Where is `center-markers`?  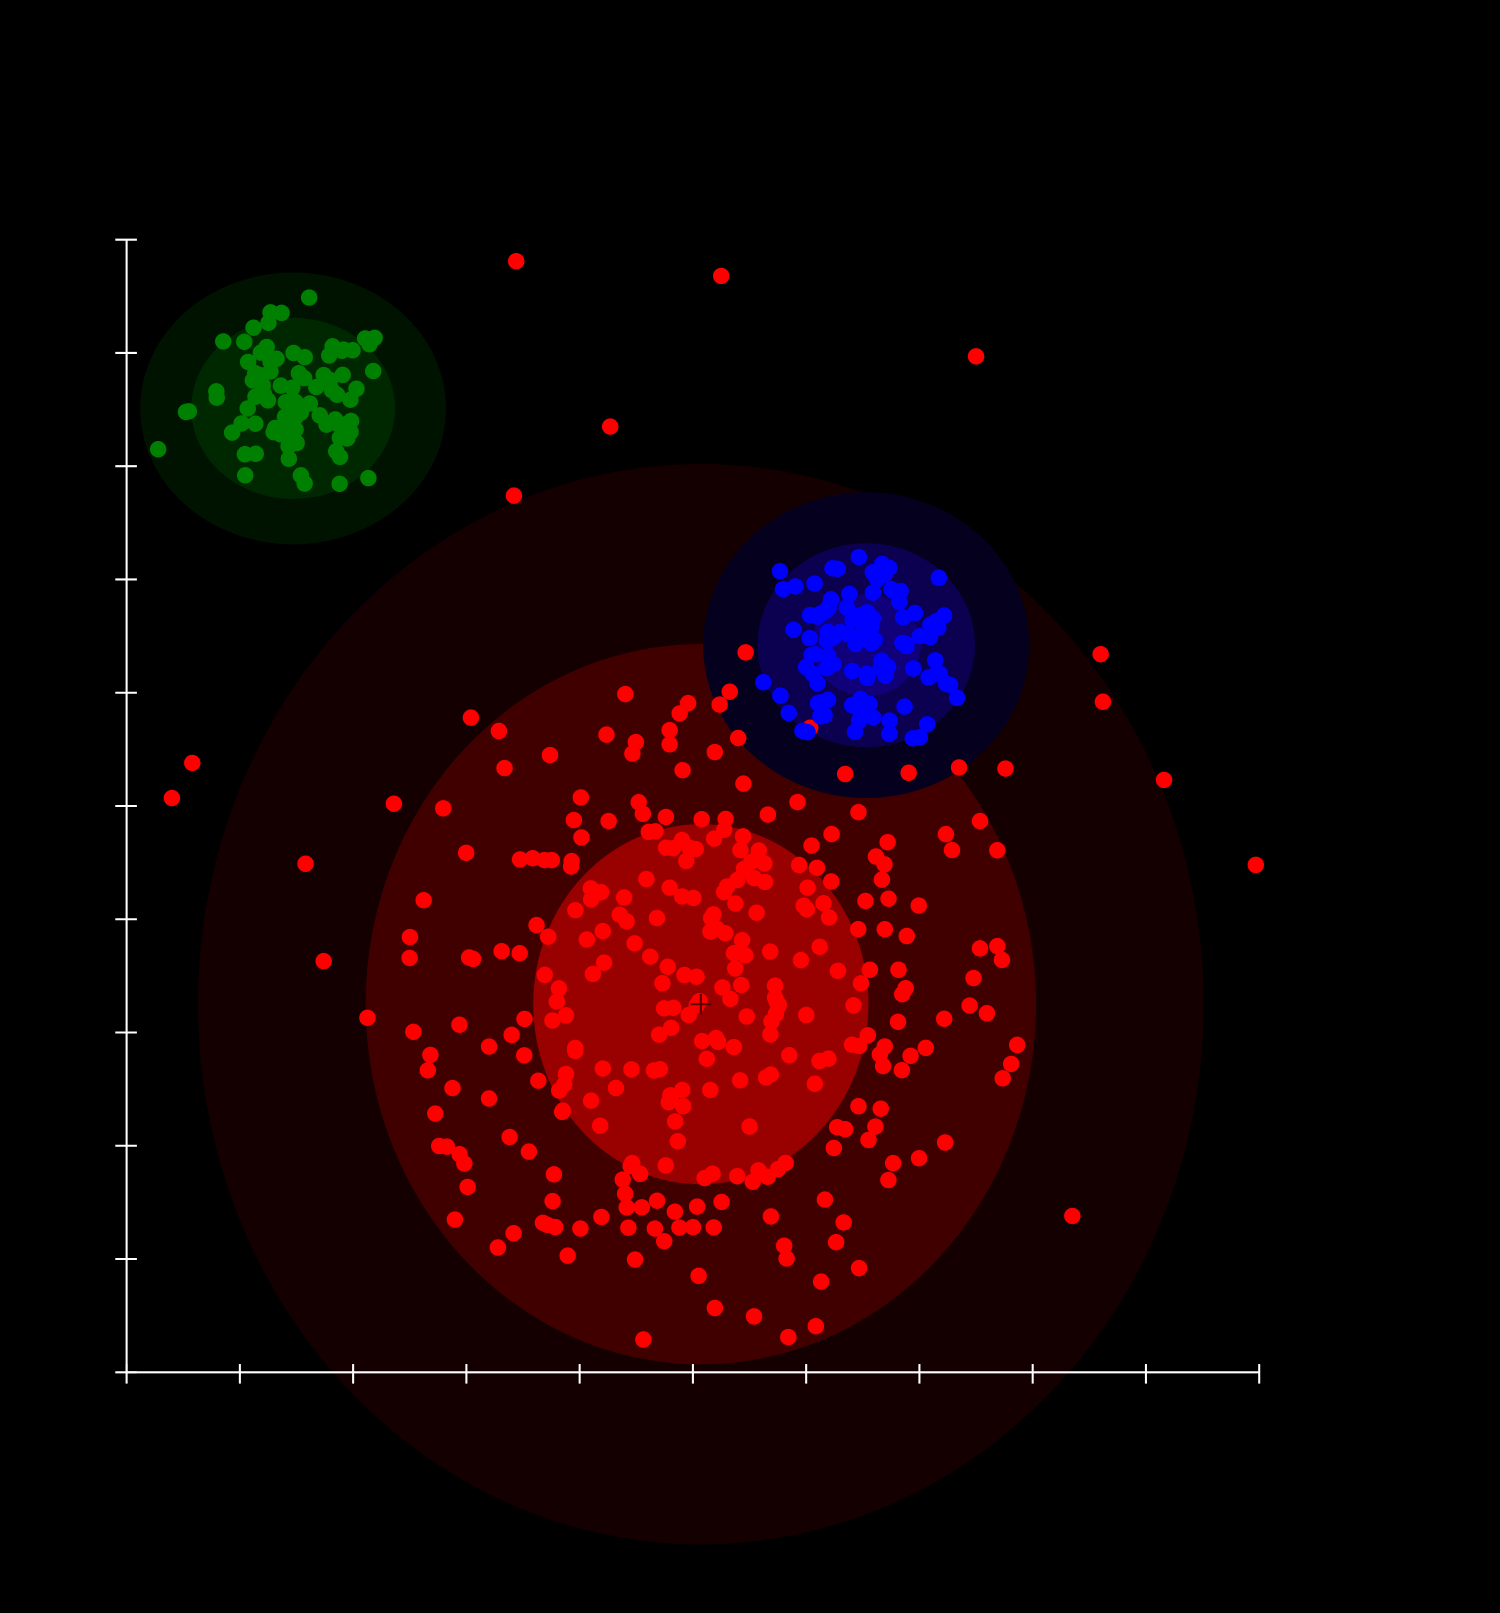
center-markers is located at coordinates (701, 1004).